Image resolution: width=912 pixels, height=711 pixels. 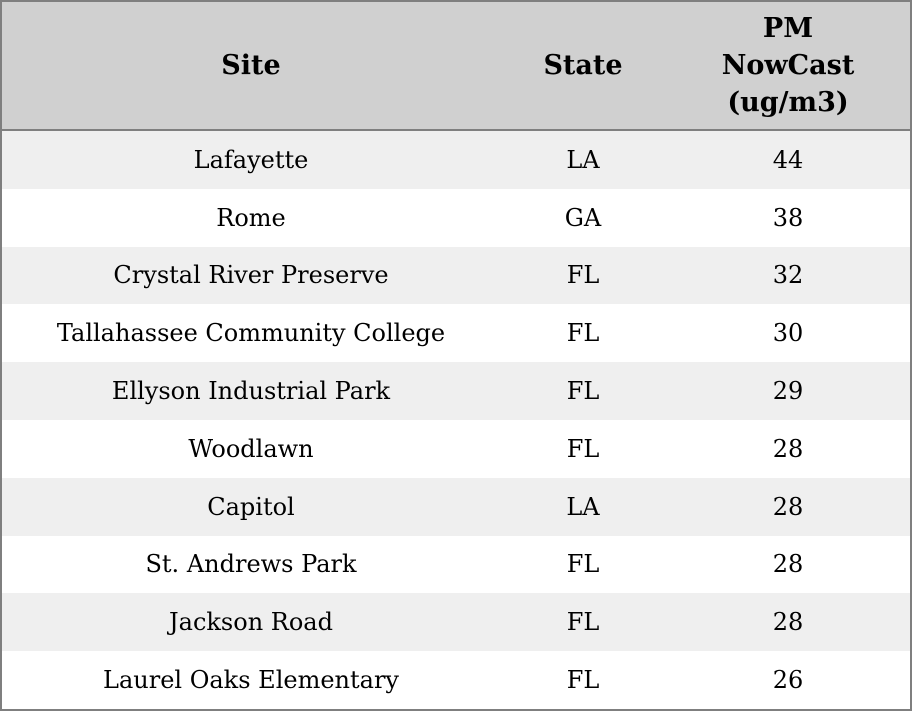 I want to click on cell-site: Tallahassee Community College, so click(x=251, y=333).